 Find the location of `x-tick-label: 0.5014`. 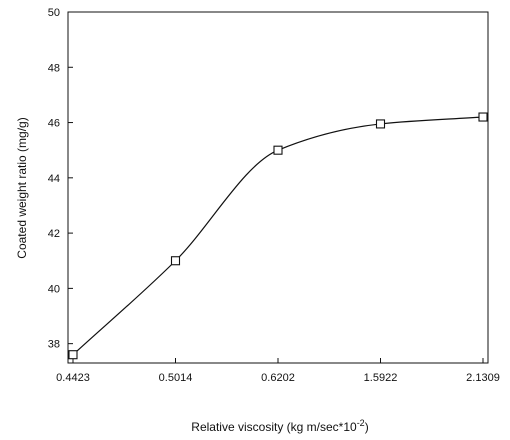

x-tick-label: 0.5014 is located at coordinates (176, 378).